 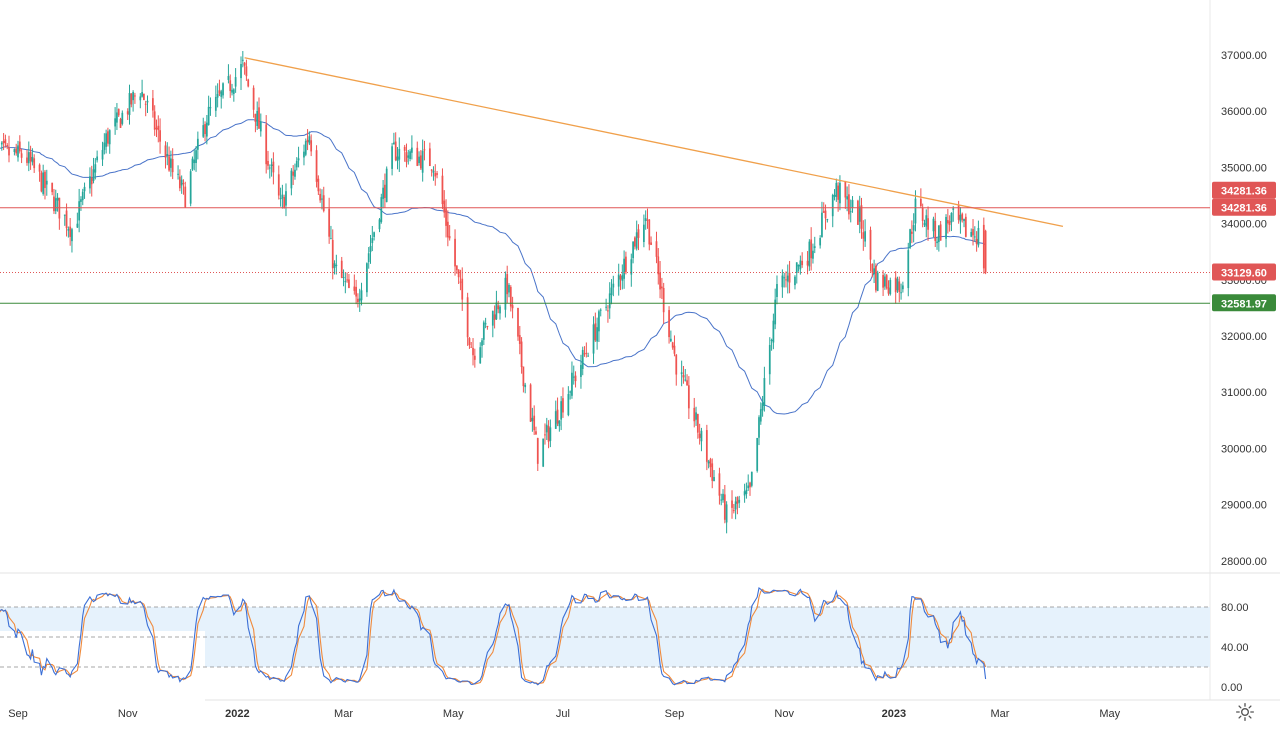 What do you see at coordinates (1245, 712) in the screenshot?
I see `gear-icon` at bounding box center [1245, 712].